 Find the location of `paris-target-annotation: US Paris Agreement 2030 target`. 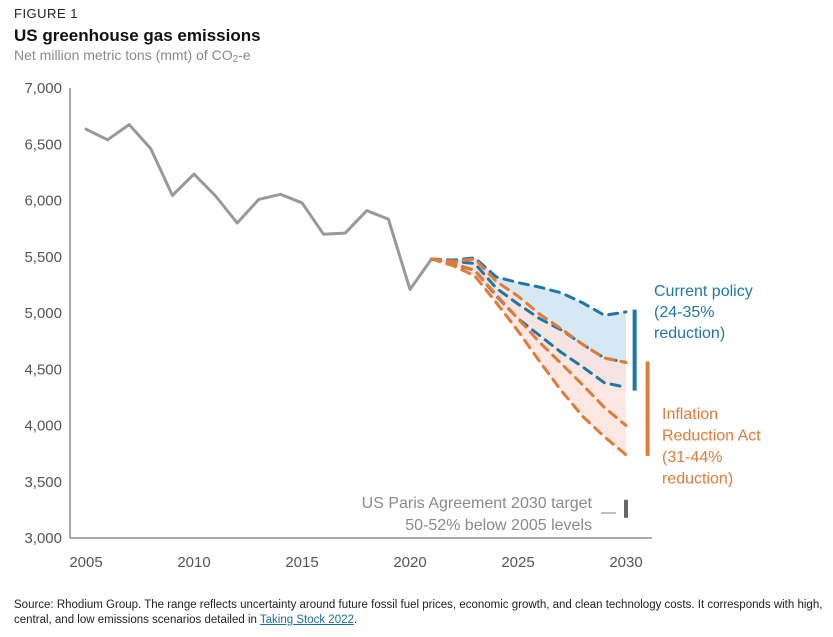

paris-target-annotation: US Paris Agreement 2030 target is located at coordinates (477, 503).